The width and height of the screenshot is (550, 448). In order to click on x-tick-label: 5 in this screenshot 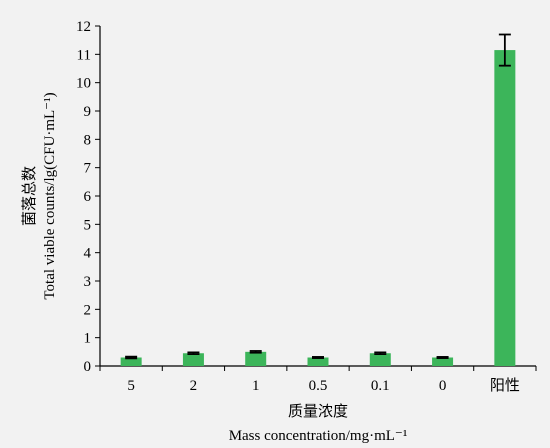, I will do `click(131, 386)`.